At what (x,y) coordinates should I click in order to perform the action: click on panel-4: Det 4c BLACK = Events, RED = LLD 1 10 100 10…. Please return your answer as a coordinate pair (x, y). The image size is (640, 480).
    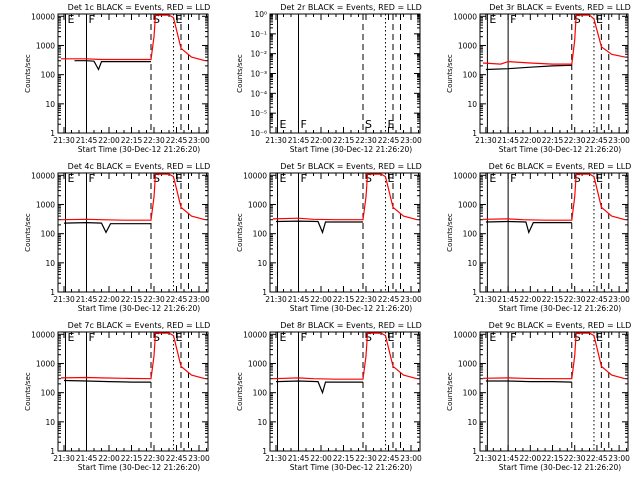
    Looking at the image, I should click on (117, 237).